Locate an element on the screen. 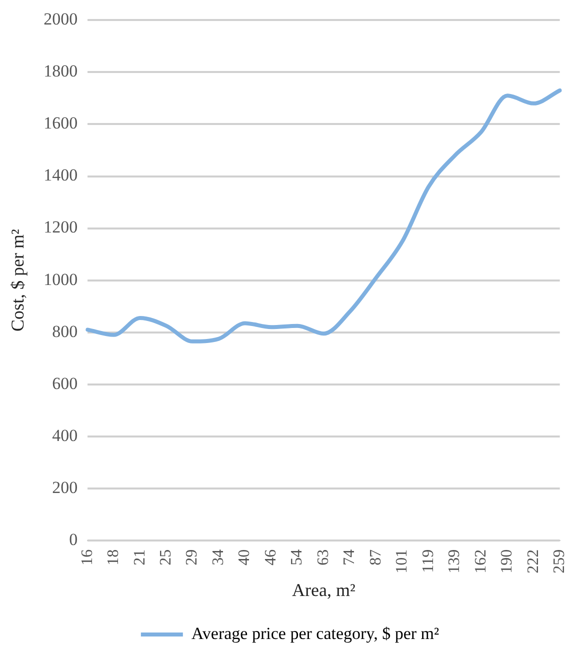 The height and width of the screenshot is (663, 582). x-tick-label: 87 is located at coordinates (375, 557).